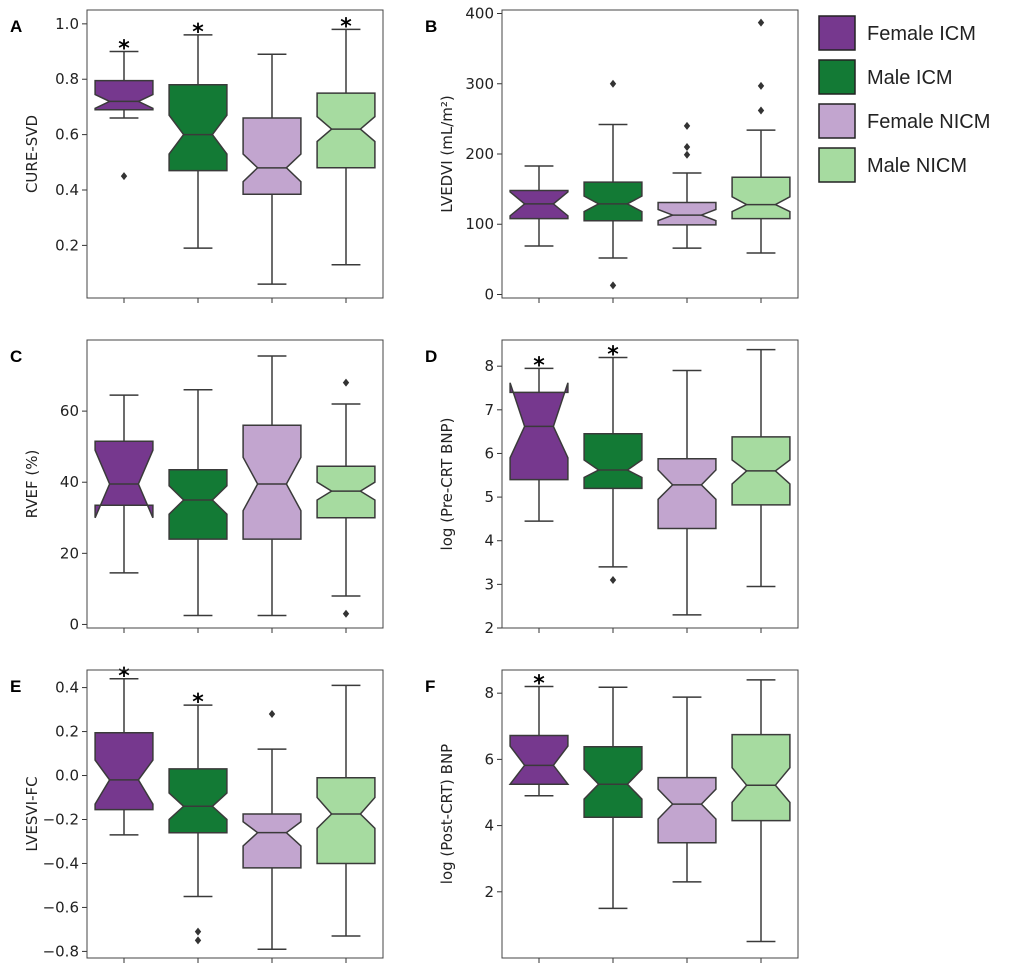  Describe the element at coordinates (431, 356) in the screenshot. I see `panel-d-letter: D` at that location.